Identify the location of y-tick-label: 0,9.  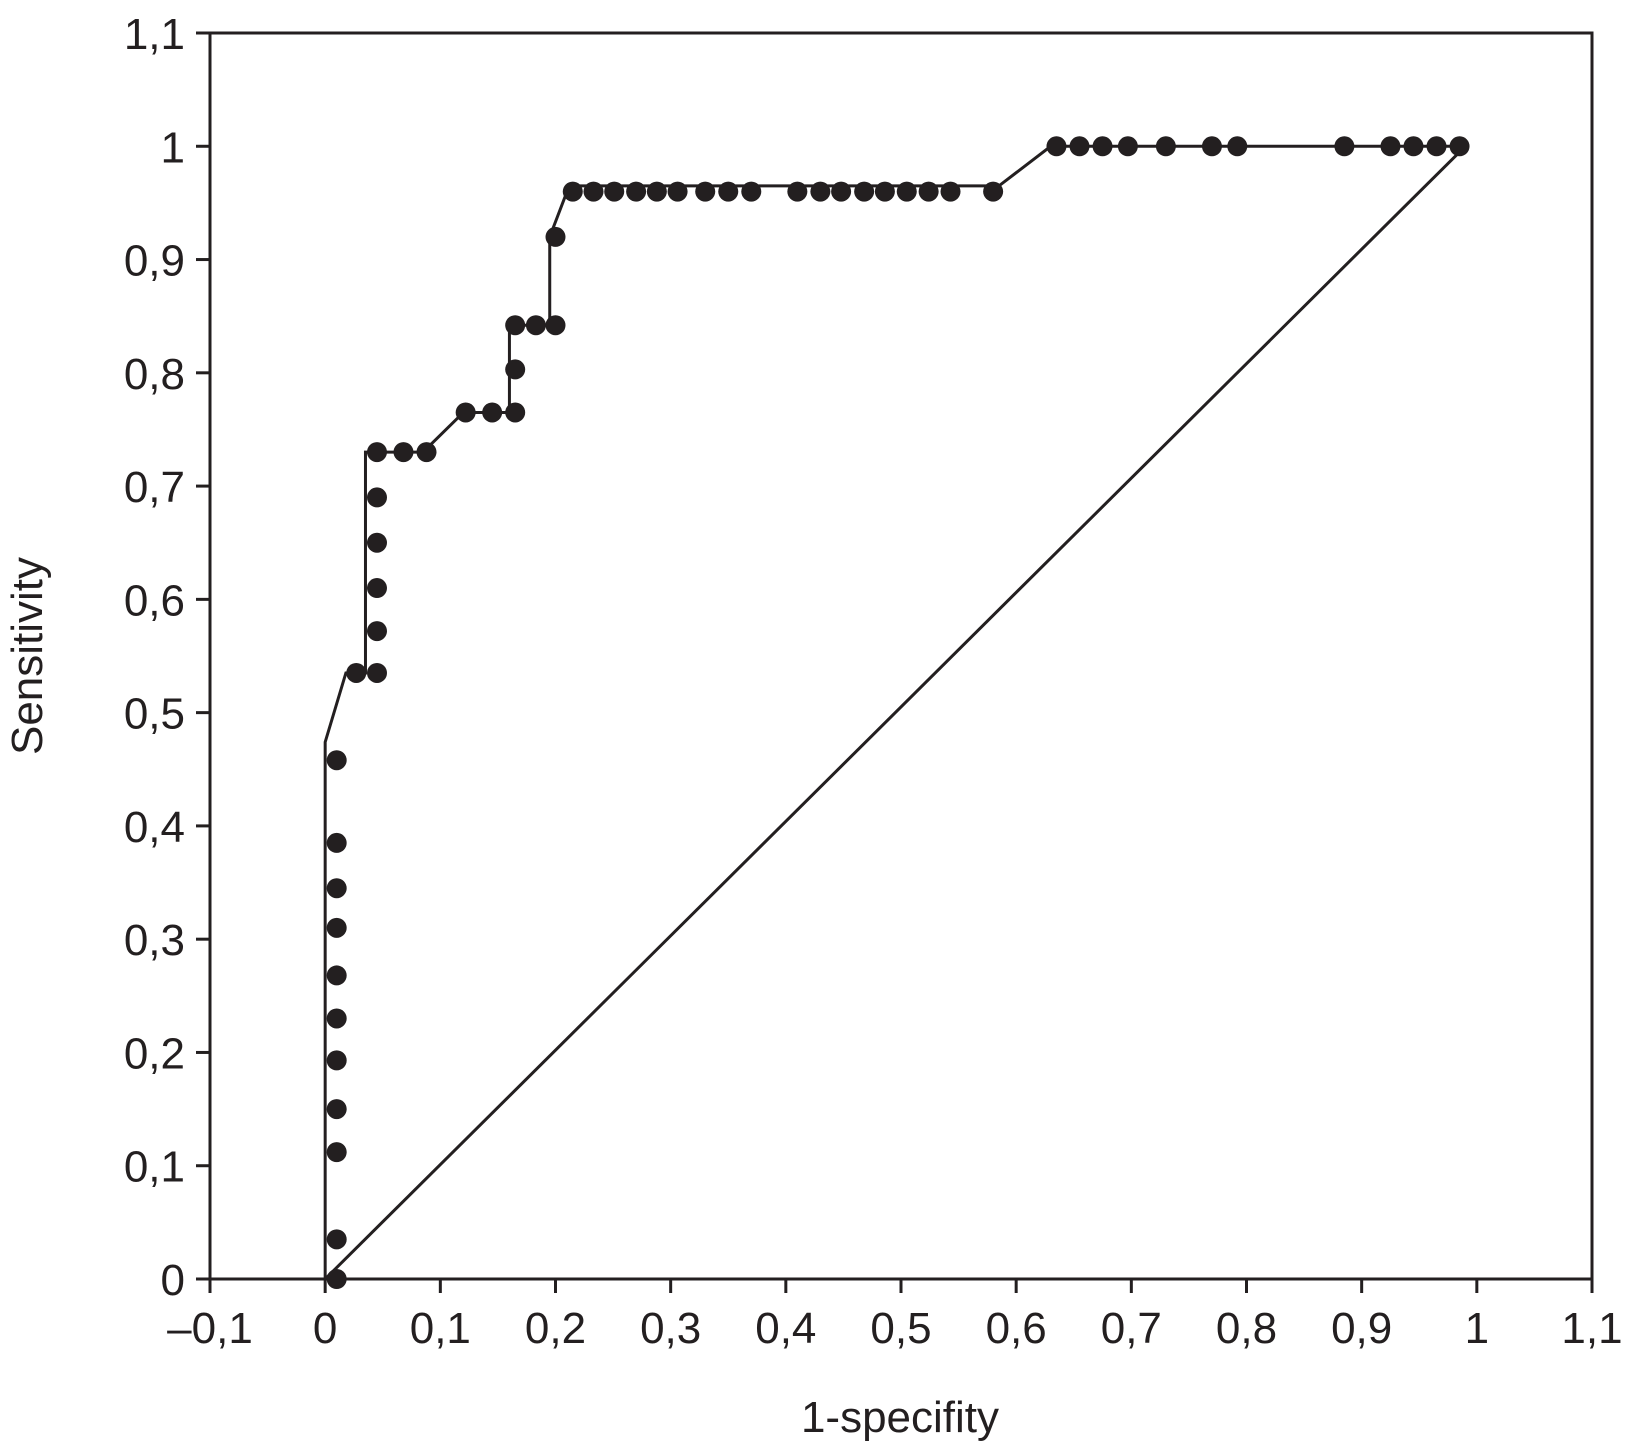
(154, 261).